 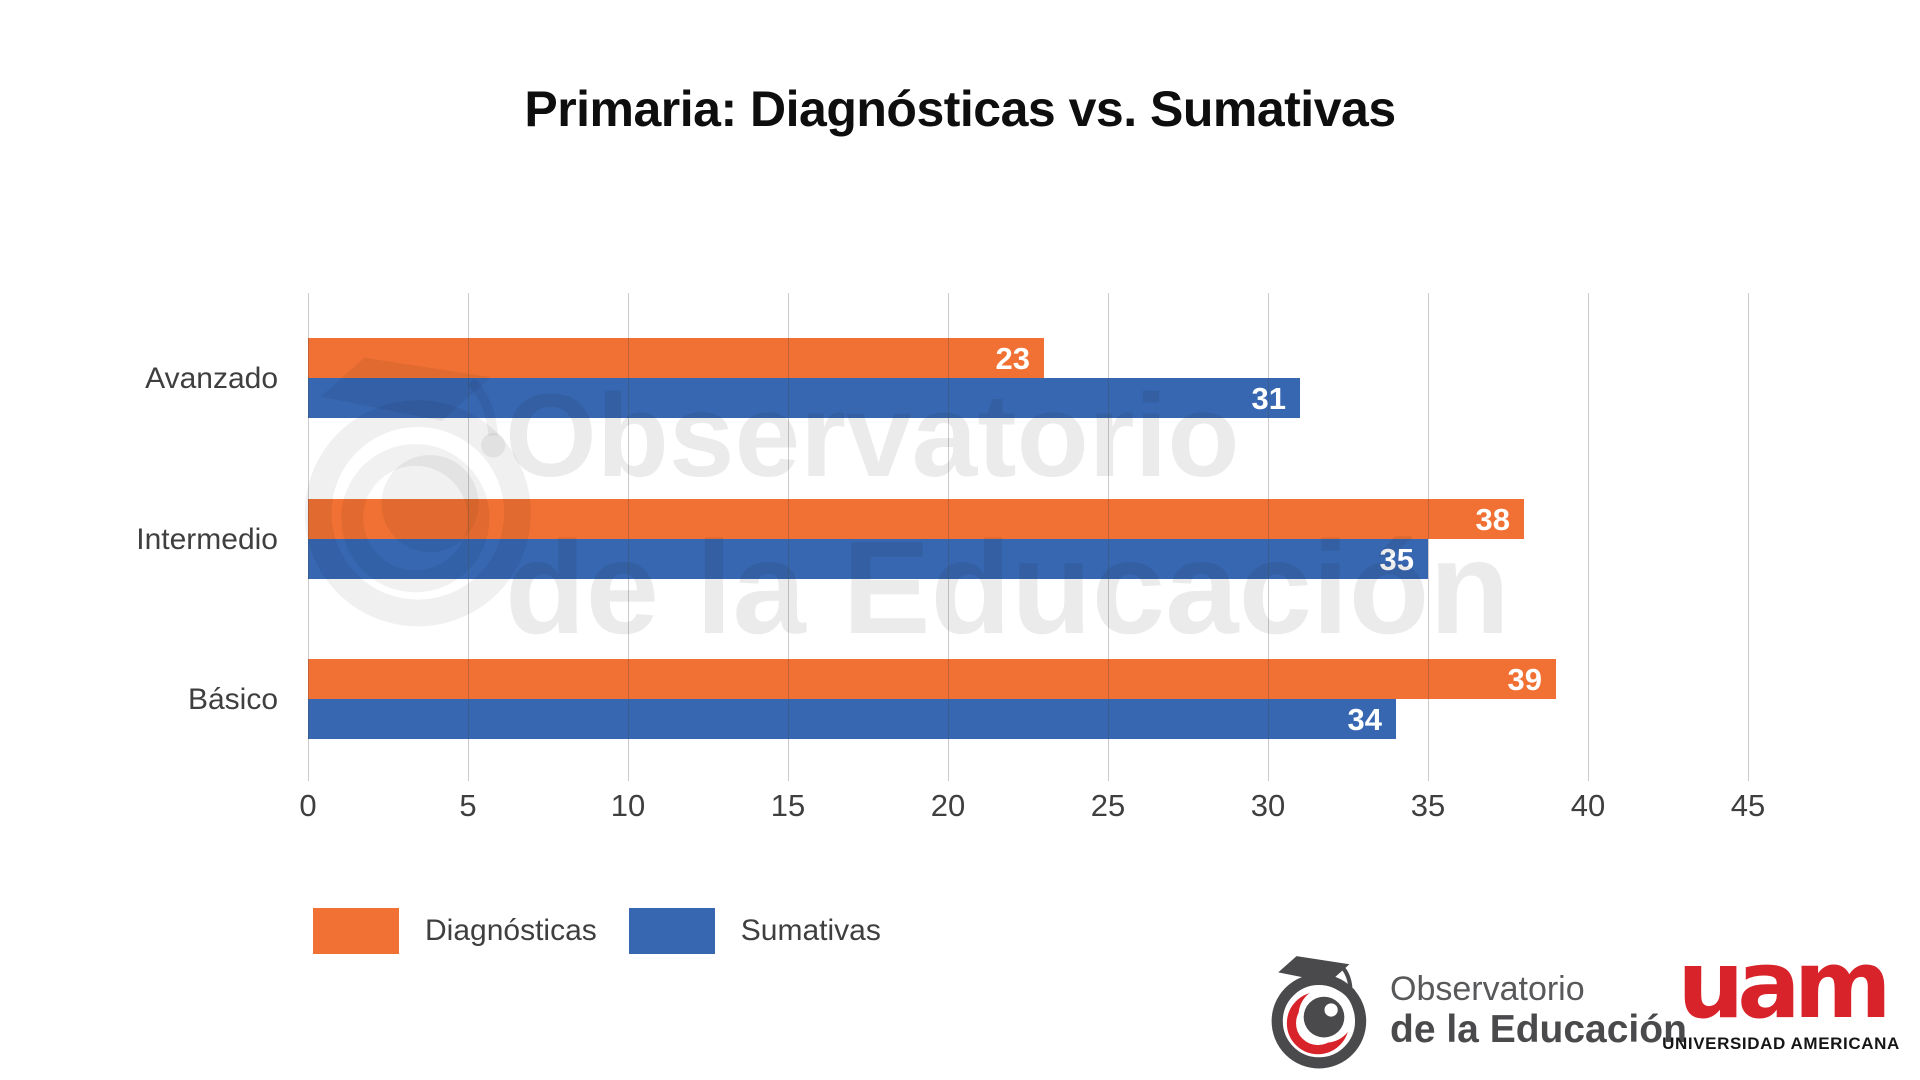 I want to click on y-axis-category-labels: Avanzado Intermedio Básico, so click(x=139, y=534).